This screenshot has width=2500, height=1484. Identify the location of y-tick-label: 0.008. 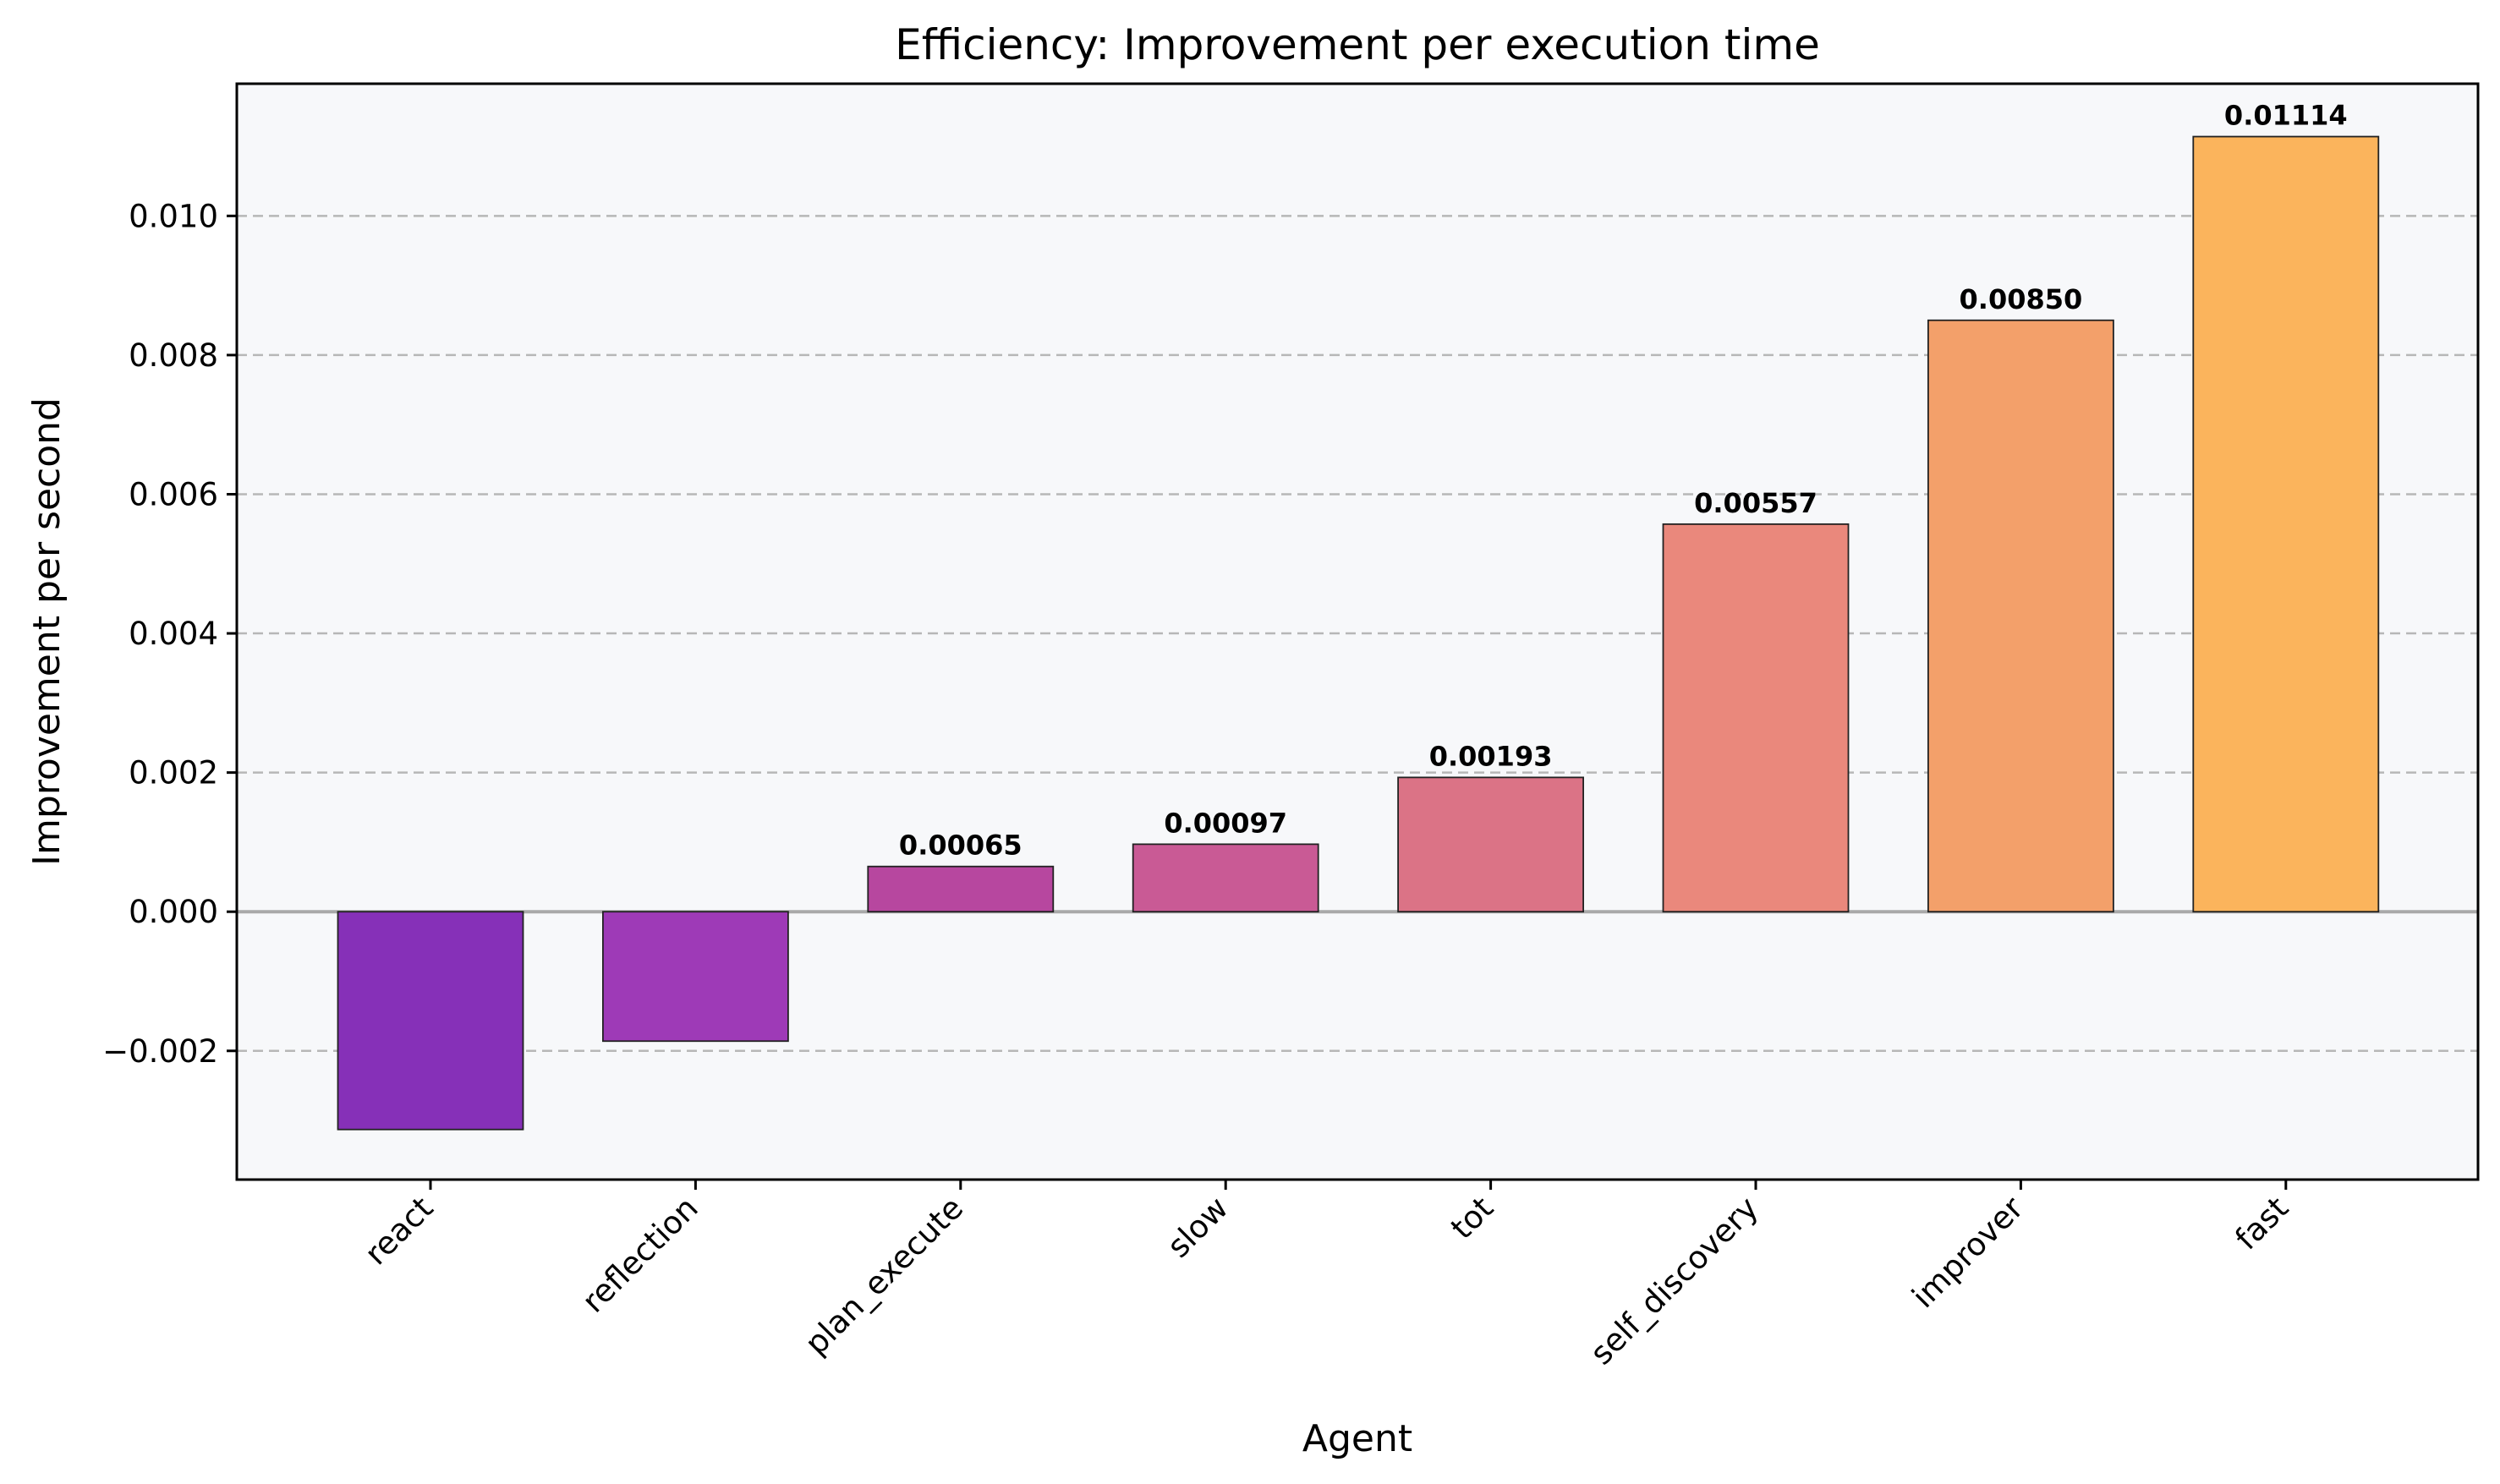
(173, 355).